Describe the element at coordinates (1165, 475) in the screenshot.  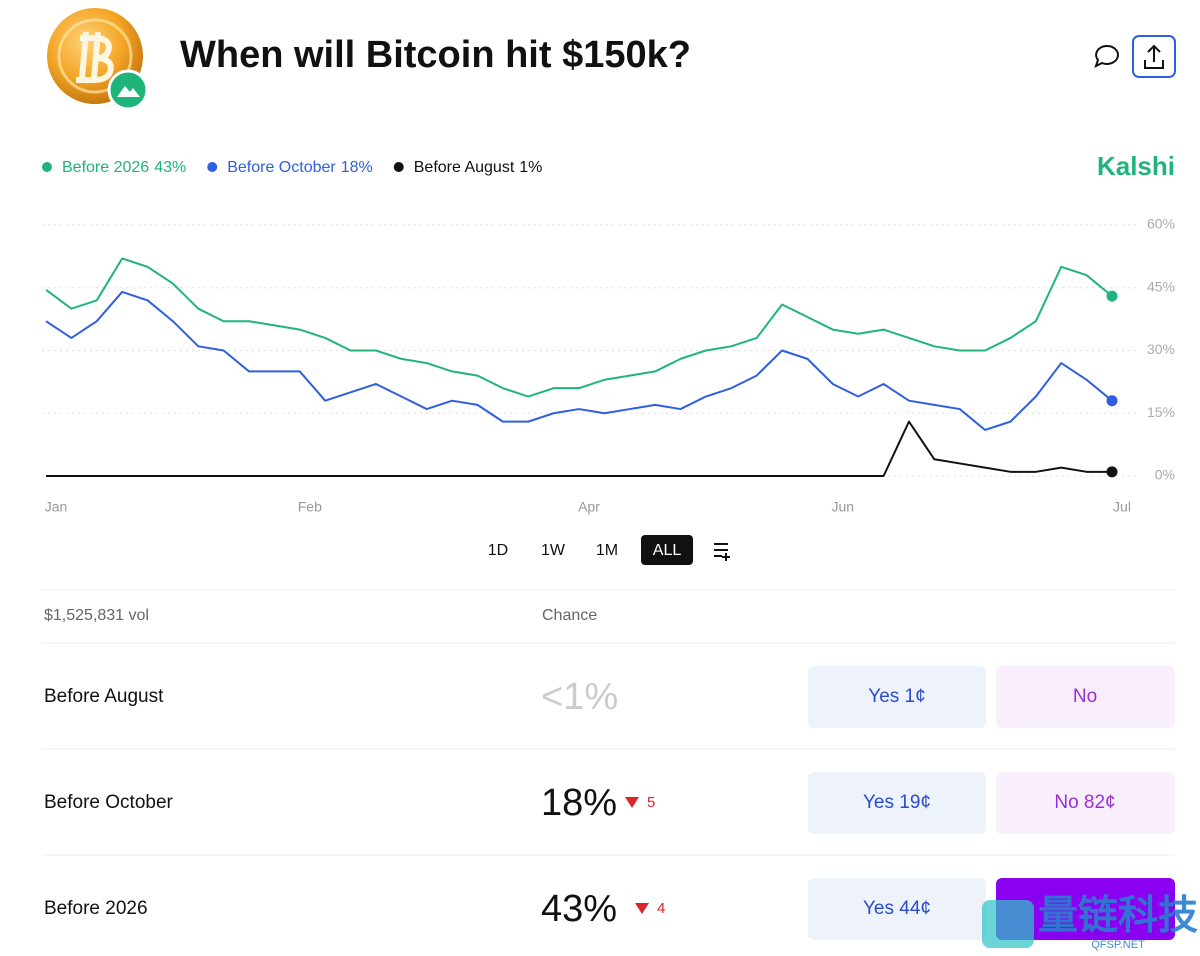
I see `y-tick-label: 0%` at that location.